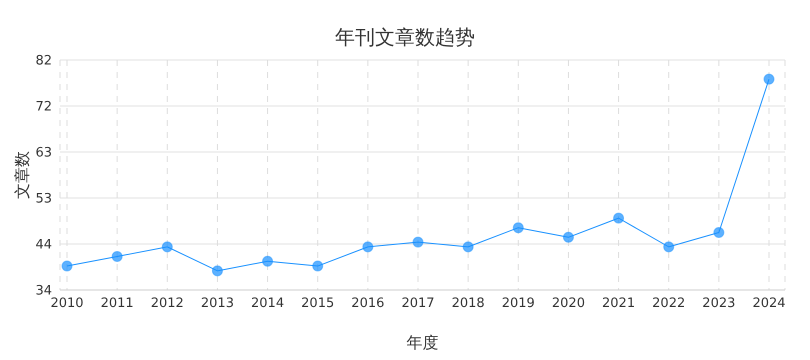  Describe the element at coordinates (67, 304) in the screenshot. I see `x-tick-label: 2010` at that location.